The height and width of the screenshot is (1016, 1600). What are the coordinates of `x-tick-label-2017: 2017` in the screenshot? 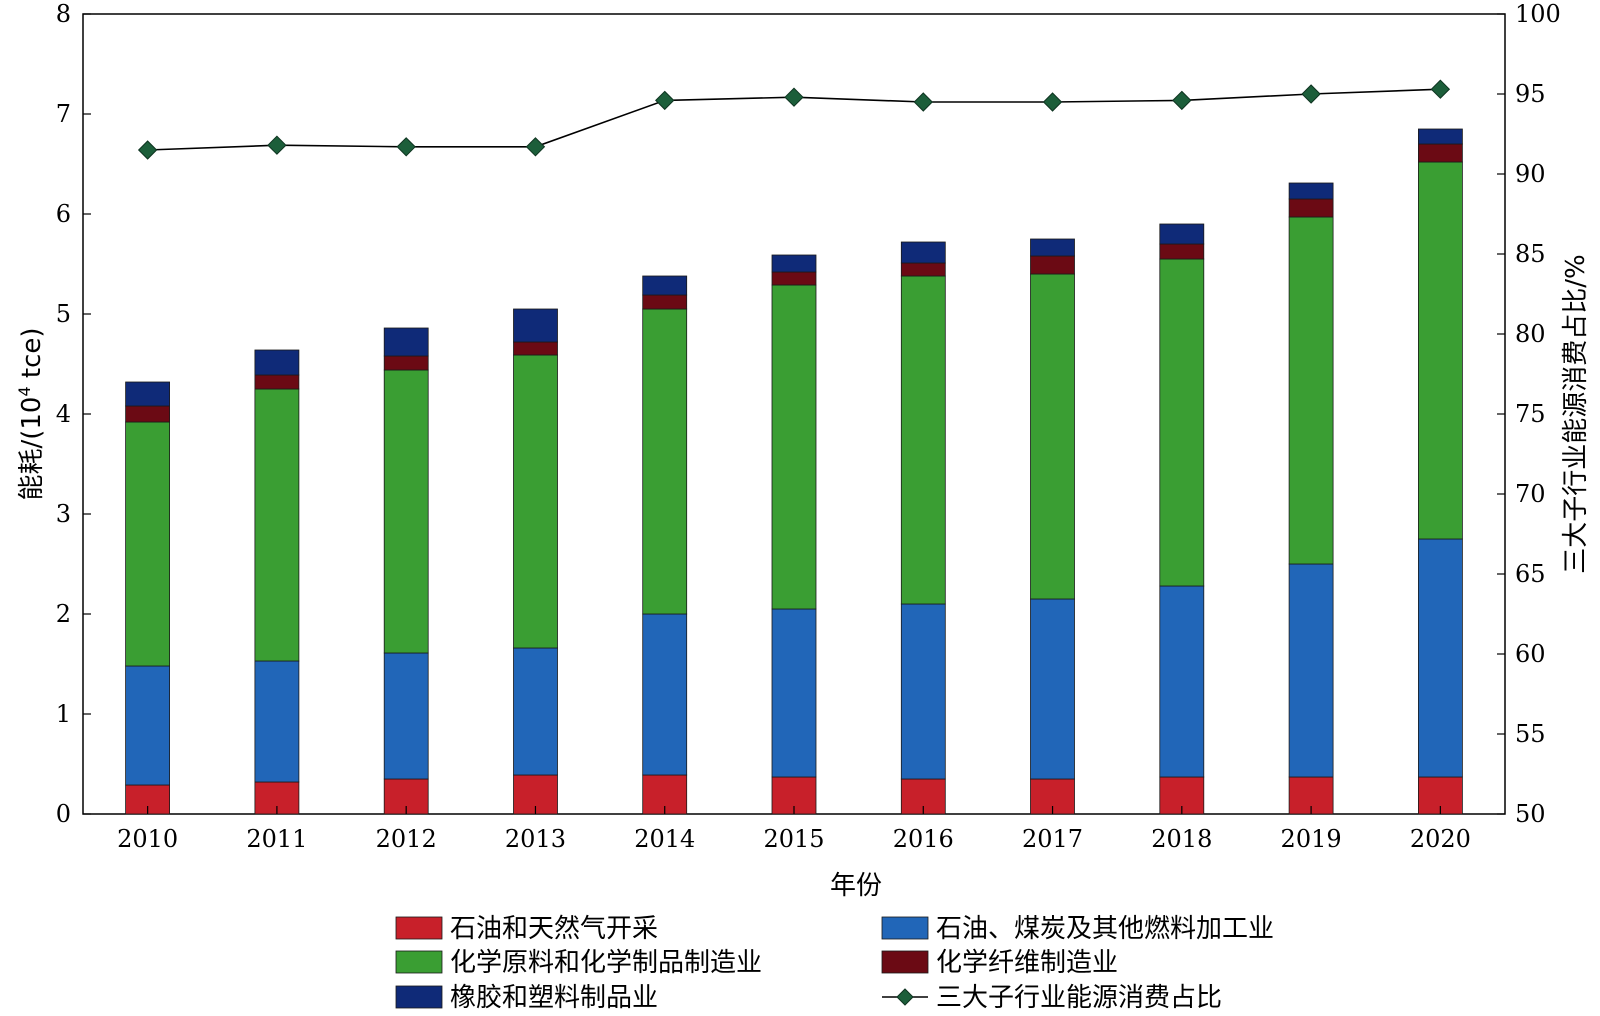 It's located at (1052, 839).